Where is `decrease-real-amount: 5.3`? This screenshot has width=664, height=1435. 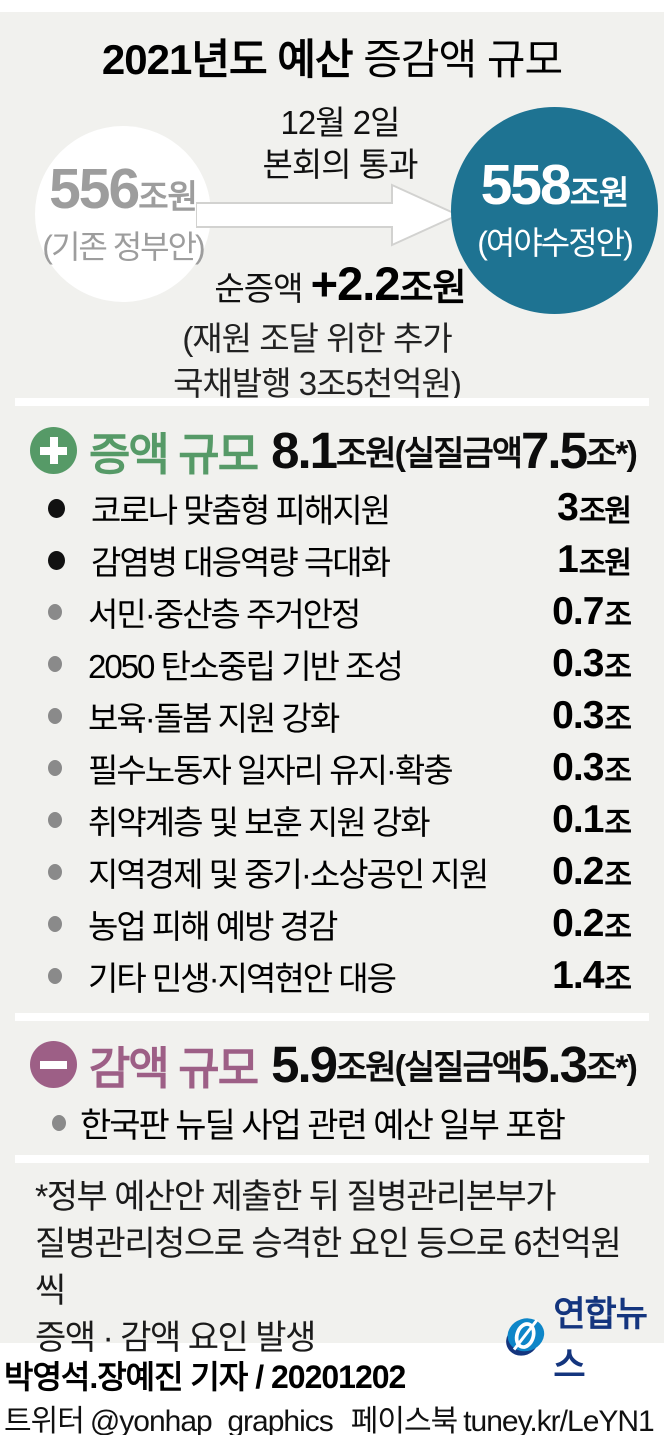
decrease-real-amount: 5.3 is located at coordinates (554, 1064).